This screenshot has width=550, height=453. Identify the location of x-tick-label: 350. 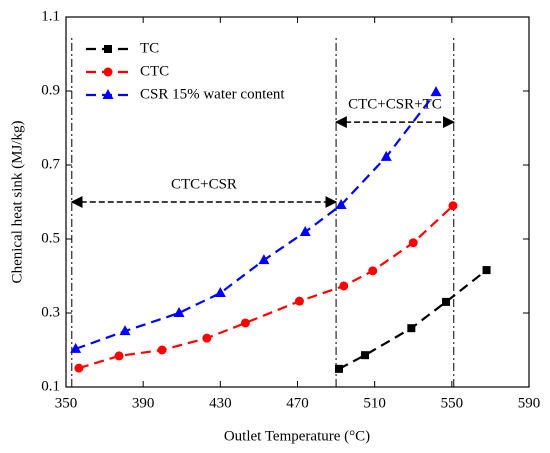
(66, 403).